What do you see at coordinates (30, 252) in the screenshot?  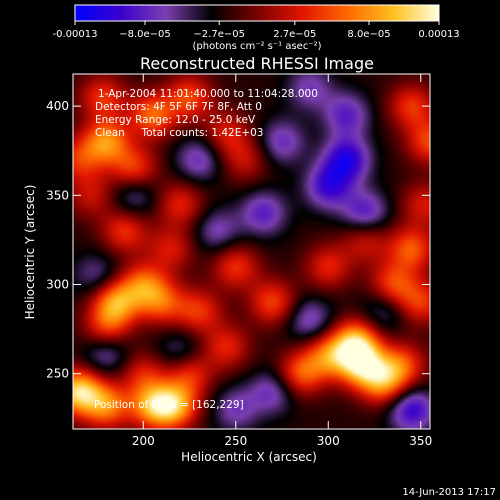 I see `y-axis-label: Heliocentric Y (arcsec)` at bounding box center [30, 252].